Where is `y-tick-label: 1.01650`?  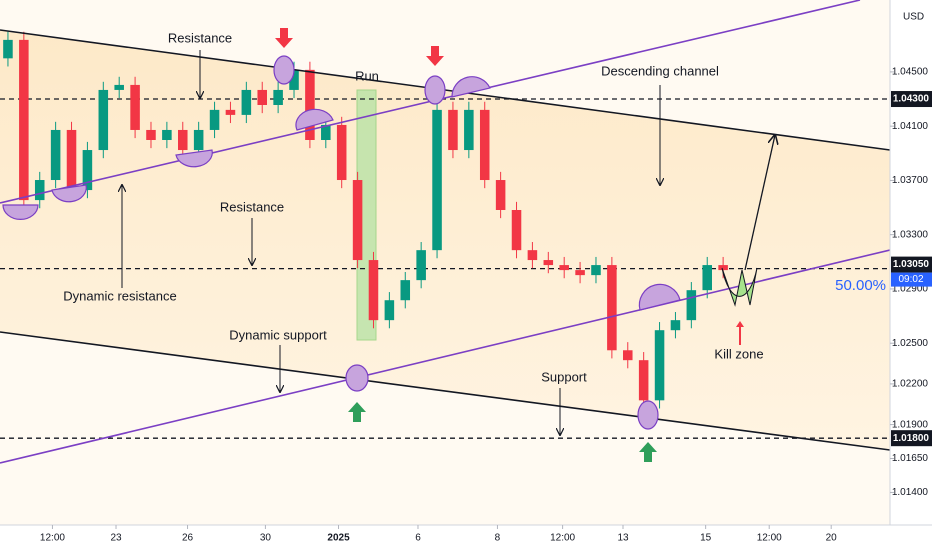
y-tick-label: 1.01650 is located at coordinates (910, 458).